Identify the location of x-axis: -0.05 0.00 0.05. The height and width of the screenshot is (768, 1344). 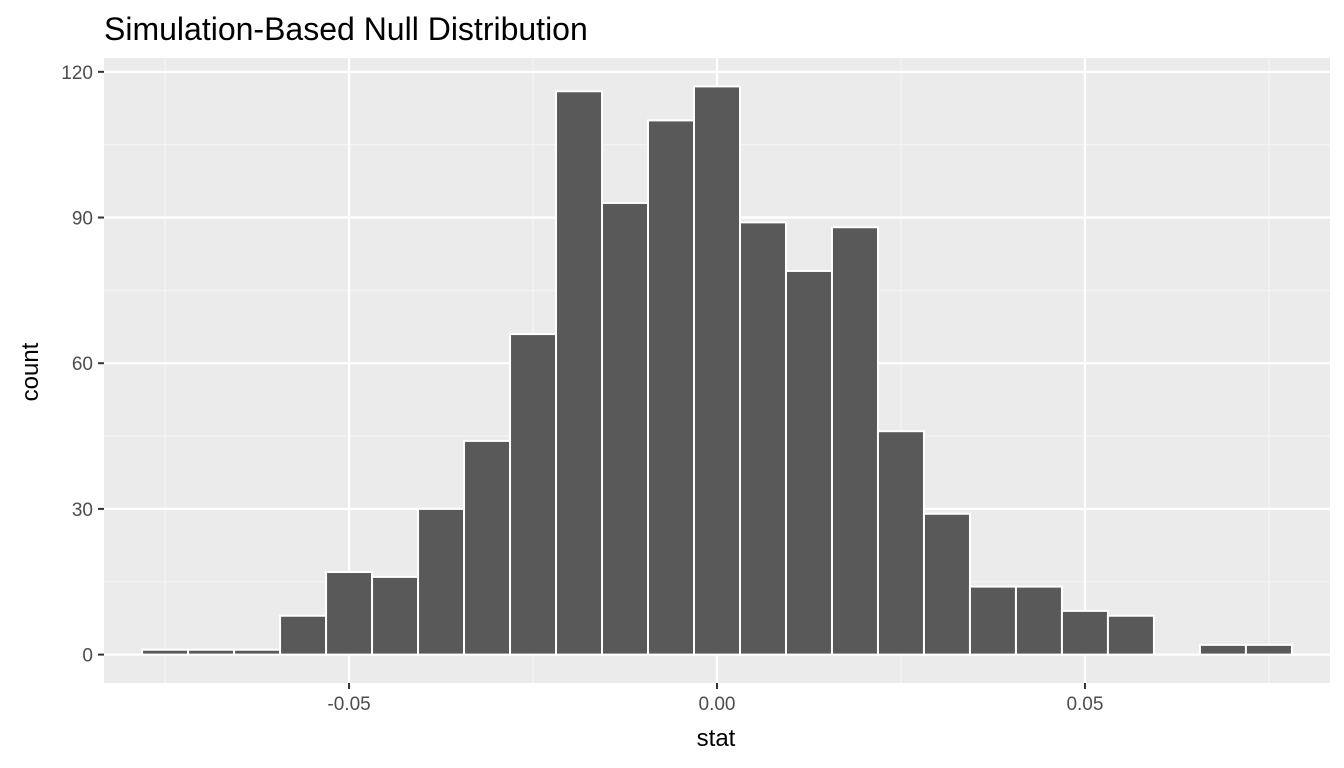
(715, 699).